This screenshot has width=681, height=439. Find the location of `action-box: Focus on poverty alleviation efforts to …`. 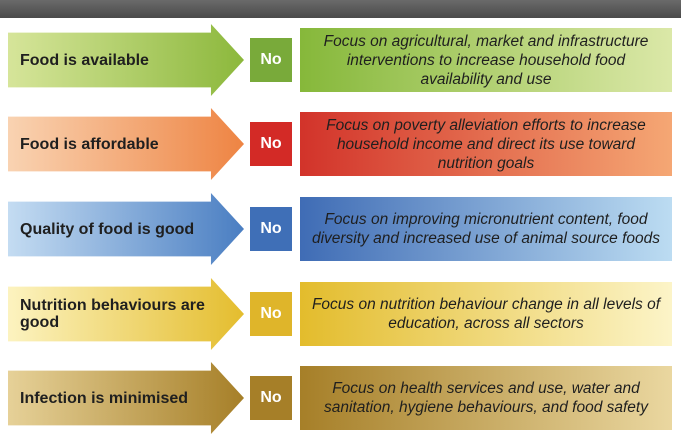

action-box: Focus on poverty alleviation efforts to … is located at coordinates (486, 144).